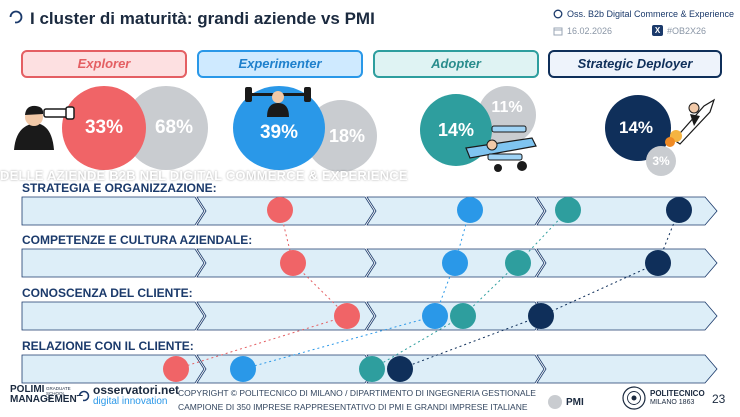 This screenshot has width=740, height=417. Describe the element at coordinates (119, 188) in the screenshot. I see `dimension-label-strategia: STRATEGIA E ORGANIZZAZIONE:` at that location.